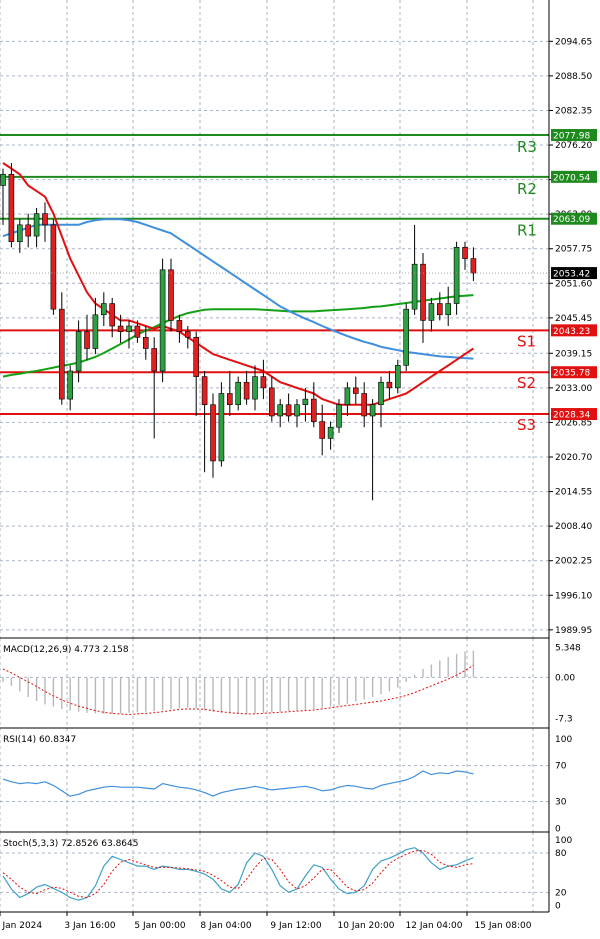 This screenshot has height=939, width=600. I want to click on level-price-tag: 2043.23, so click(571, 332).